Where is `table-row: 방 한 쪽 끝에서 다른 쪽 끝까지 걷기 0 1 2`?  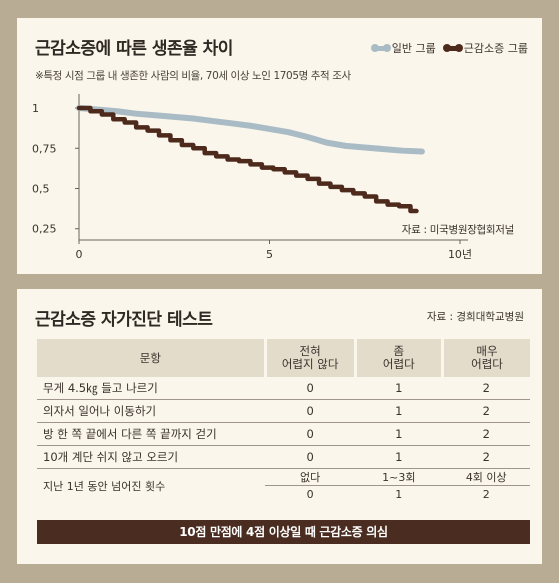
table-row: 방 한 쪽 끝에서 다른 쪽 끝까지 걷기 0 1 2 is located at coordinates (283, 434).